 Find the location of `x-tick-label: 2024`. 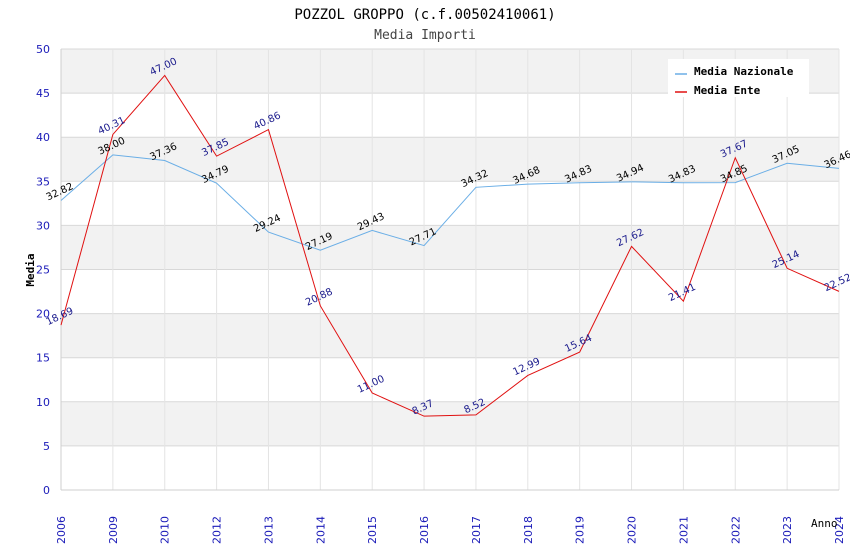

x-tick-label: 2024 is located at coordinates (839, 530).